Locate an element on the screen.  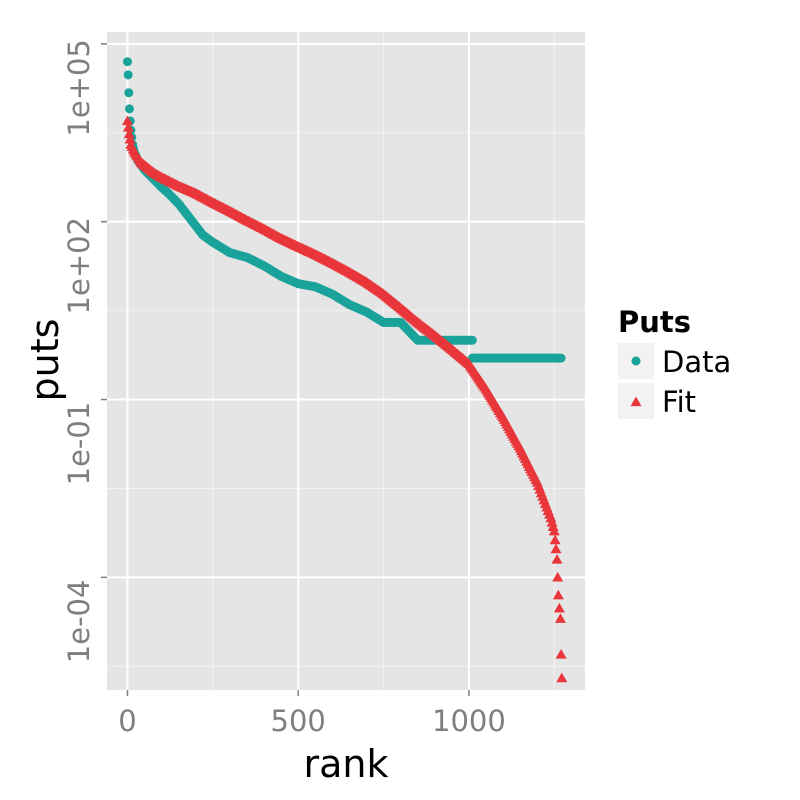
y-tick-label: 1e+02 is located at coordinates (79, 266).